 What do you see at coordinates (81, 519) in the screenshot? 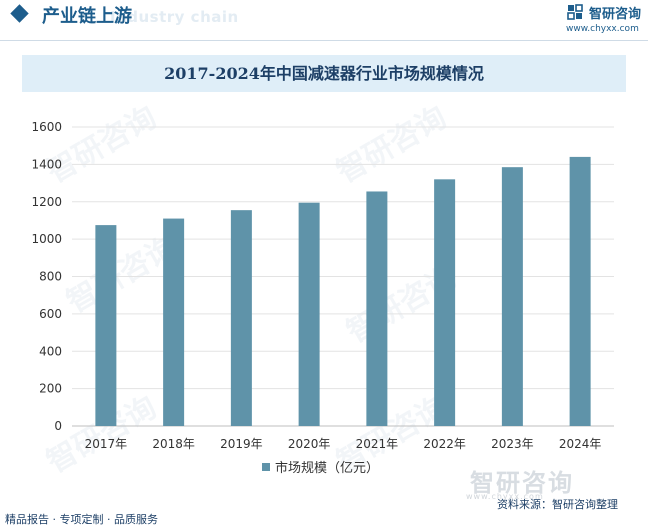
I see `footer-tagline: 精品报告 · 专项定制 · 品质服务` at bounding box center [81, 519].